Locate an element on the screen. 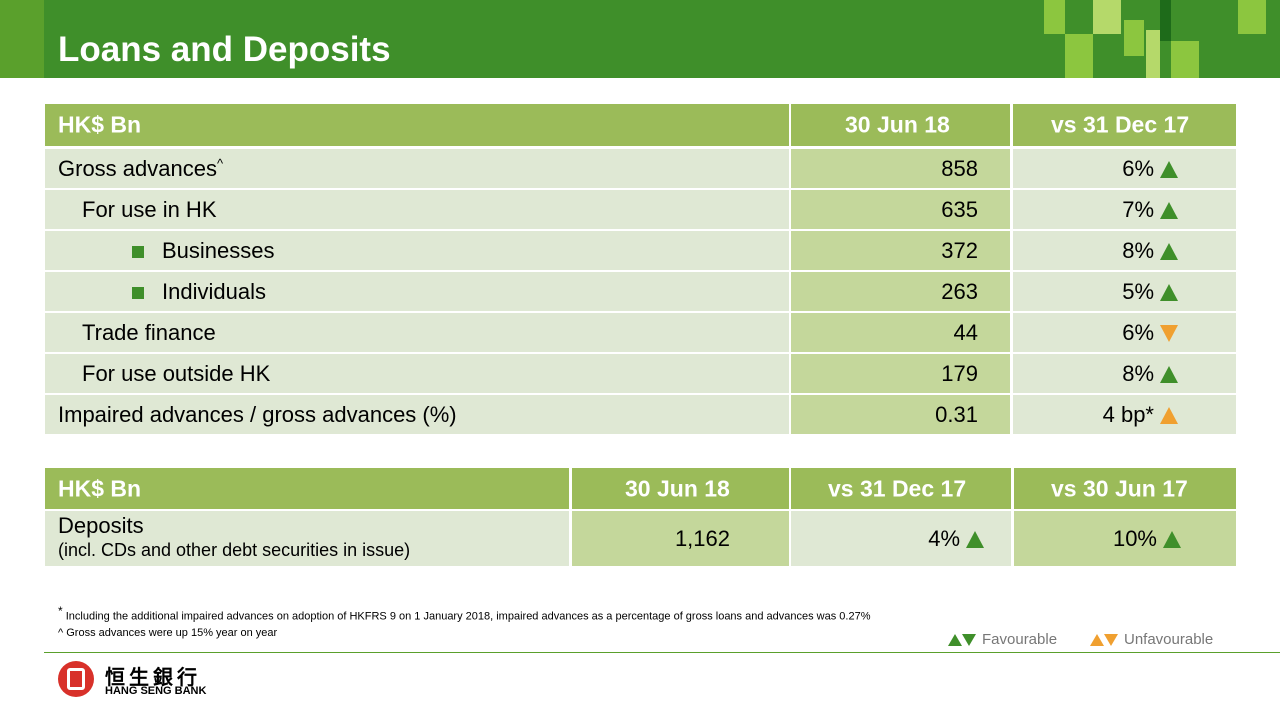 Image resolution: width=1280 pixels, height=720 pixels. header-change: vs 31 Dec 17 is located at coordinates (1120, 124).